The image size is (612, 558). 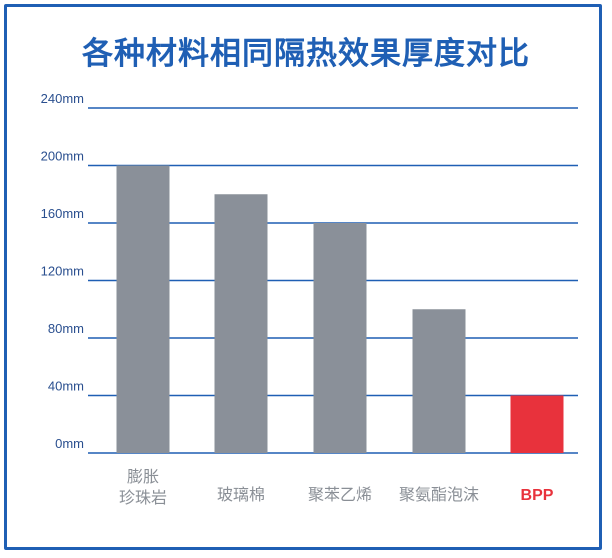 What do you see at coordinates (537, 495) in the screenshot?
I see `x-tick-label: BPP` at bounding box center [537, 495].